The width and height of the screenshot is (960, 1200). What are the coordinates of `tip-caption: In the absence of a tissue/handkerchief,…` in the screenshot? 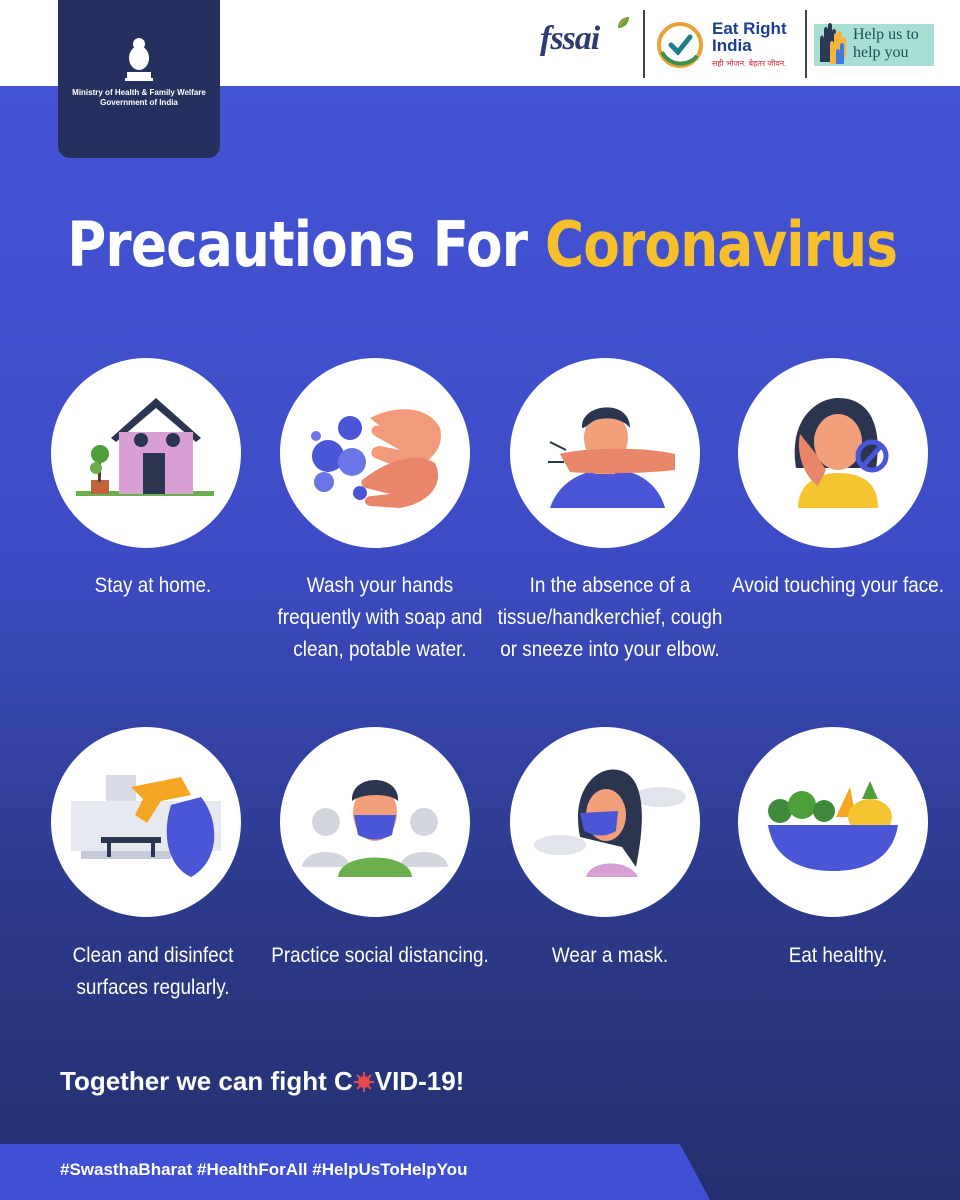 It's located at (610, 617).